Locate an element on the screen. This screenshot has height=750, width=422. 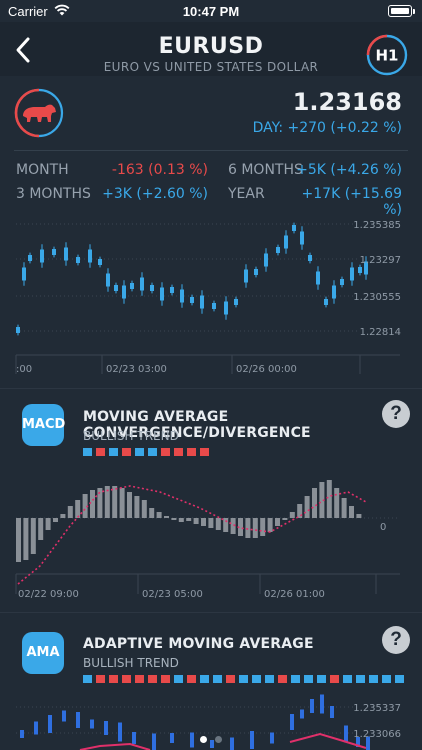
macd-title: MOVING AVERAGE CONVERGENCE/DIVERGENCE is located at coordinates (197, 425).